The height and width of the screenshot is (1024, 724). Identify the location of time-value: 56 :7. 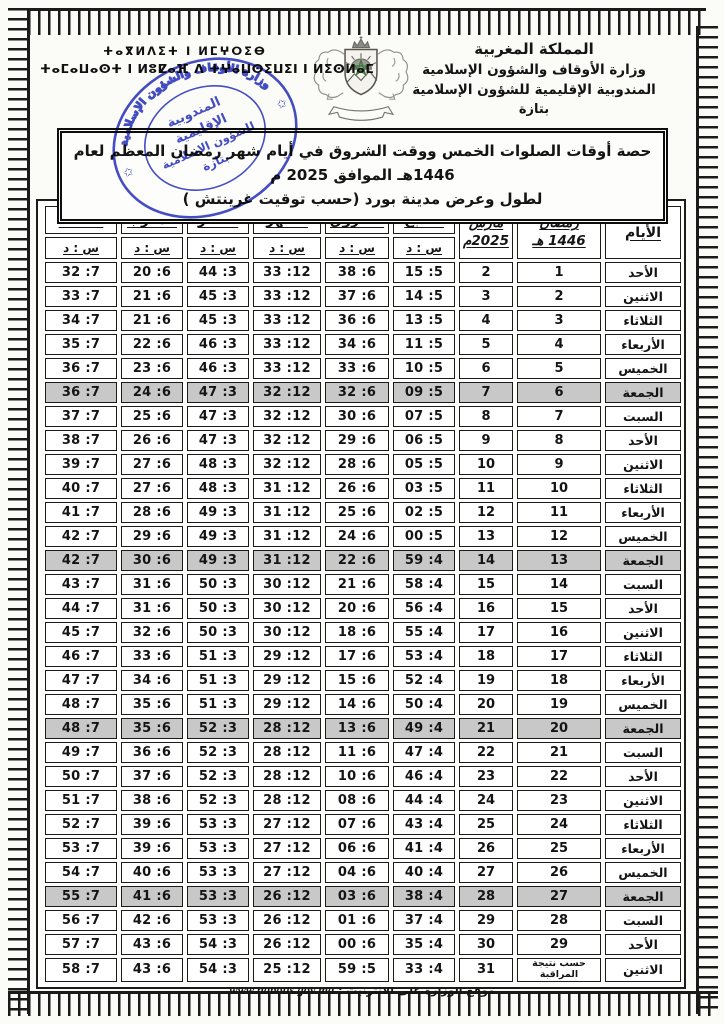
(81, 920).